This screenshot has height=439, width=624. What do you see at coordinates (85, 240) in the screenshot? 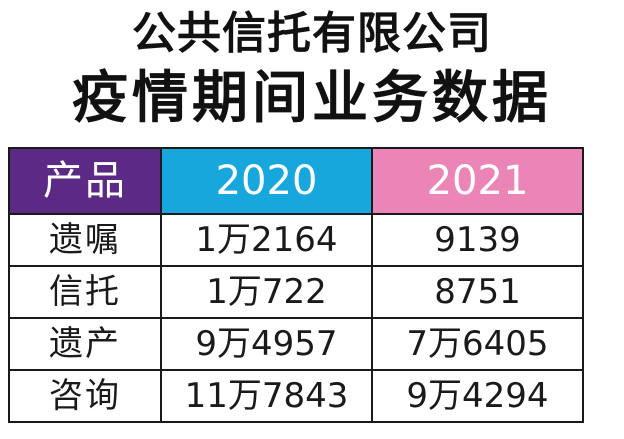
I see `row-label-will: 遗嘱` at bounding box center [85, 240].